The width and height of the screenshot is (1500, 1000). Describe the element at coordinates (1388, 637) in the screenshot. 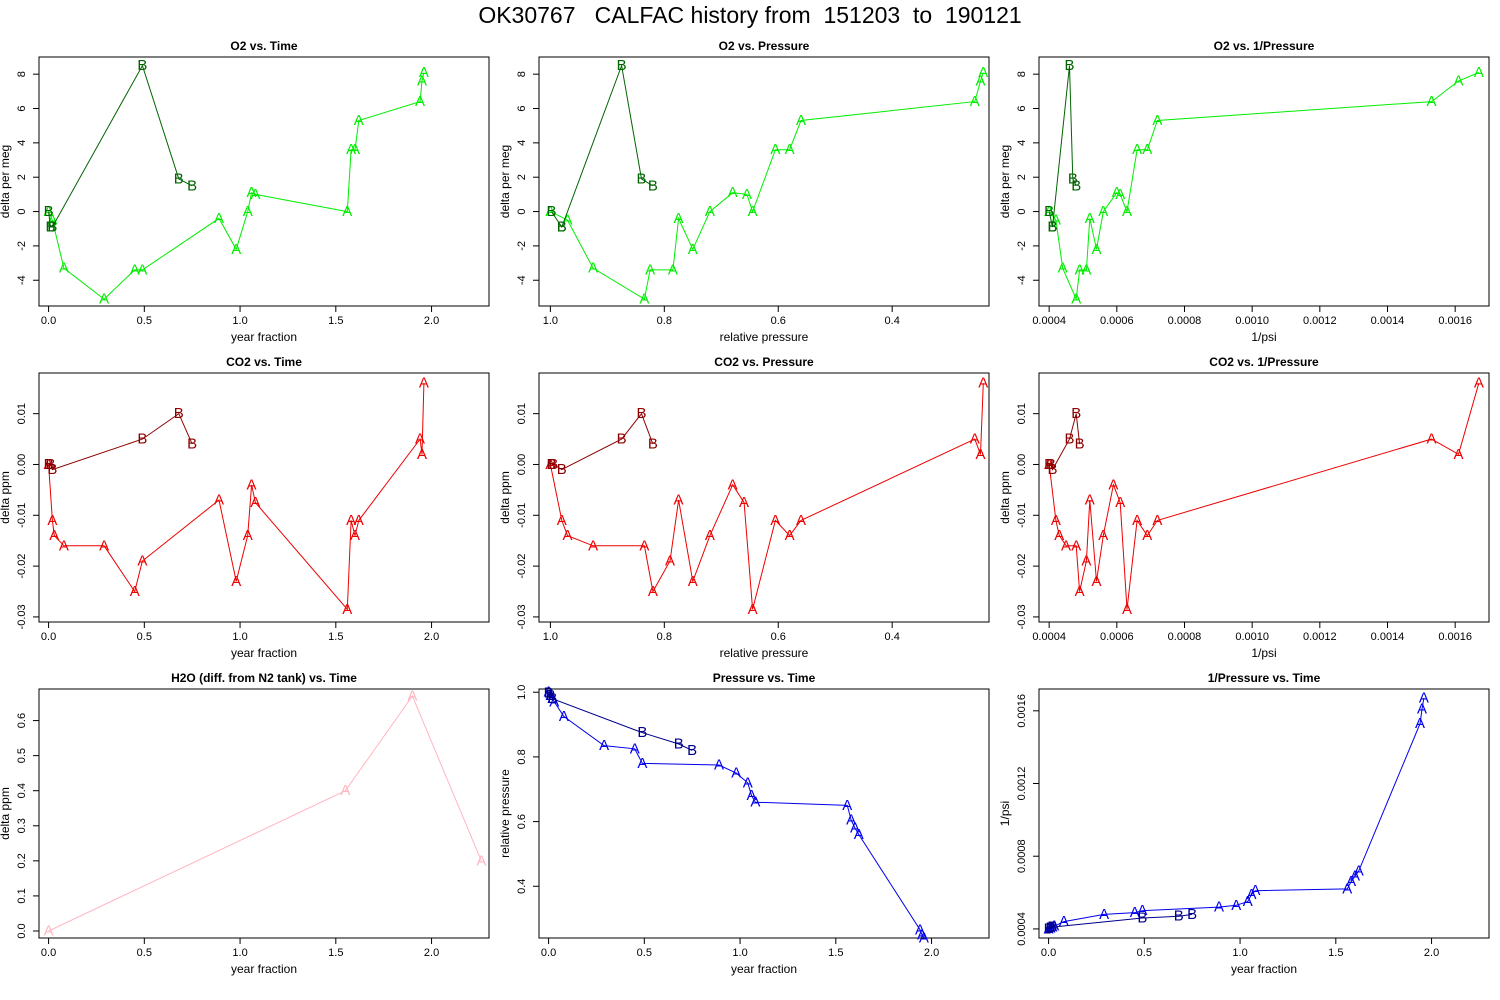

I see `x-tick-label: 0.0014` at that location.